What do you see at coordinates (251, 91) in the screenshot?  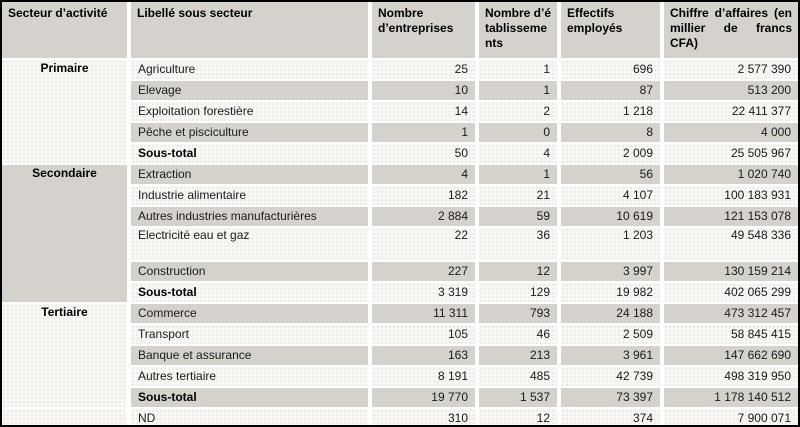 I see `subsector-label: Elevage` at bounding box center [251, 91].